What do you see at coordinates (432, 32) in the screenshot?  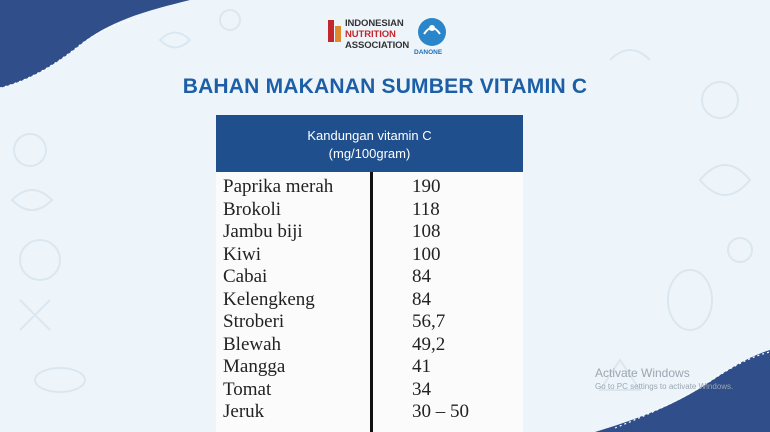 I see `danone-logo-icon` at bounding box center [432, 32].